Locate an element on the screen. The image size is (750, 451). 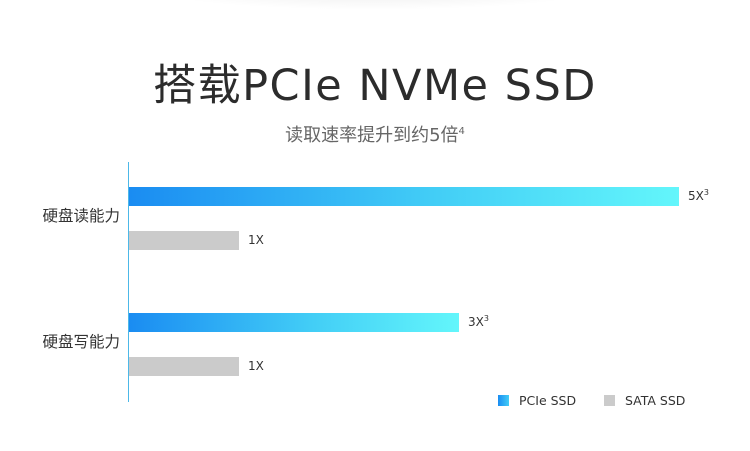
bar-value-sata-read: 1X is located at coordinates (256, 240).